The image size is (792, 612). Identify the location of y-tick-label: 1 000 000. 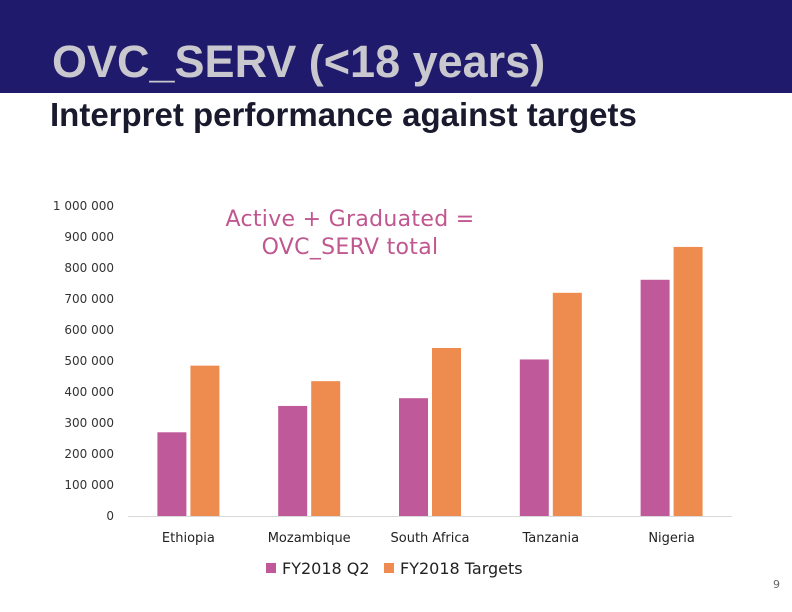
(83, 206).